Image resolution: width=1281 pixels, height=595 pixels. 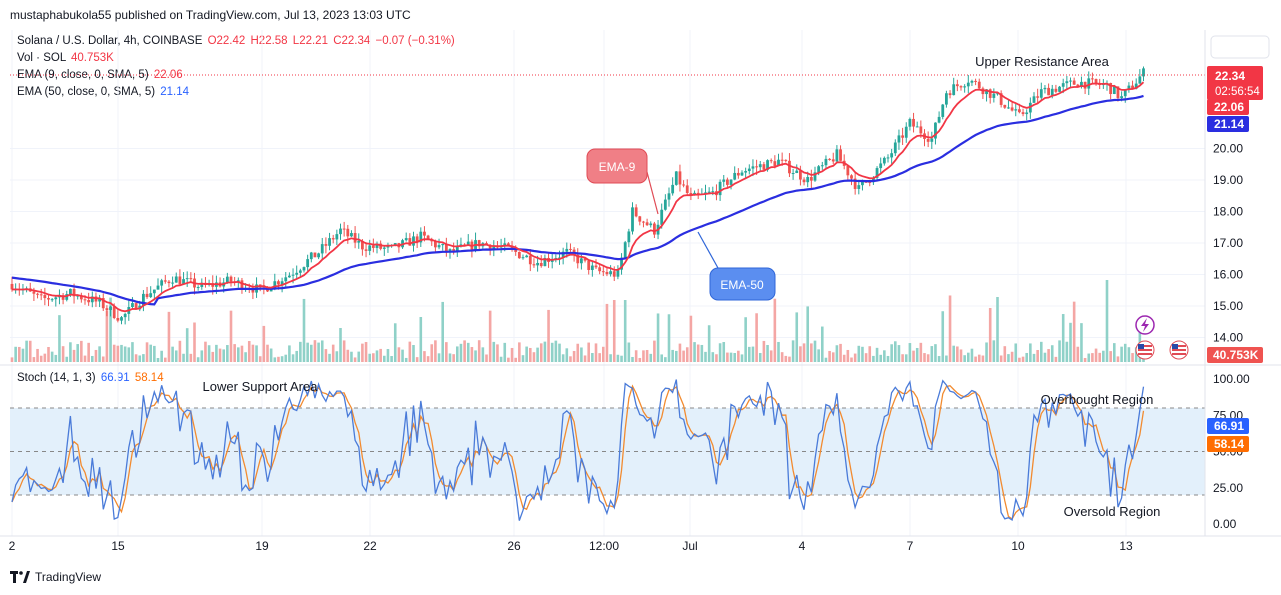 What do you see at coordinates (1145, 350) in the screenshot?
I see `us-flag-event-icon` at bounding box center [1145, 350].